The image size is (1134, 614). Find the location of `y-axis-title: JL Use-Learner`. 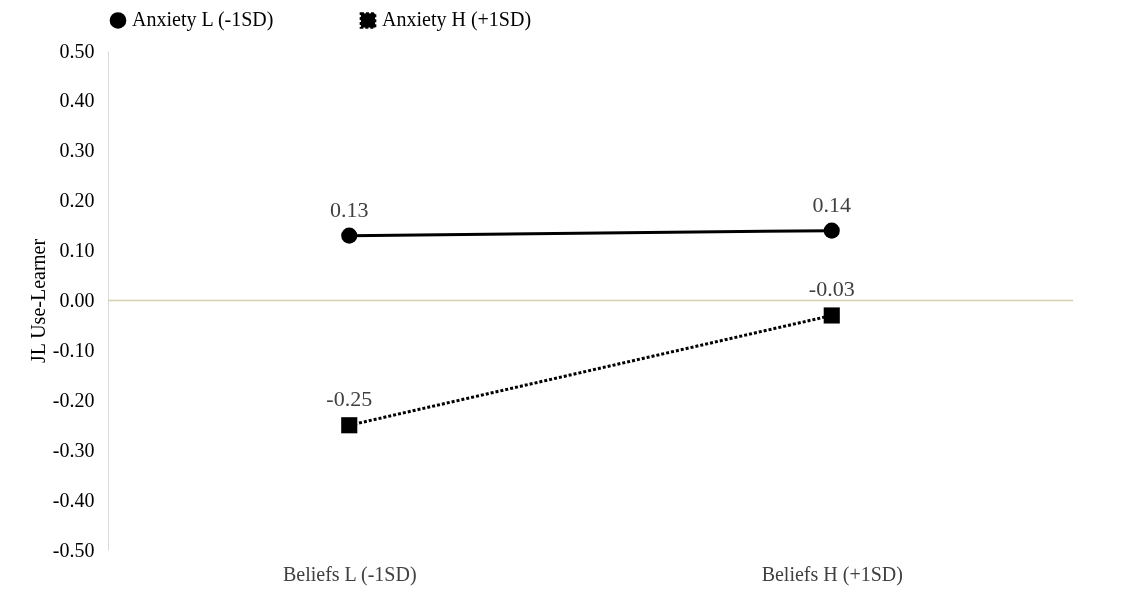

y-axis-title: JL Use-Learner is located at coordinates (37, 301).